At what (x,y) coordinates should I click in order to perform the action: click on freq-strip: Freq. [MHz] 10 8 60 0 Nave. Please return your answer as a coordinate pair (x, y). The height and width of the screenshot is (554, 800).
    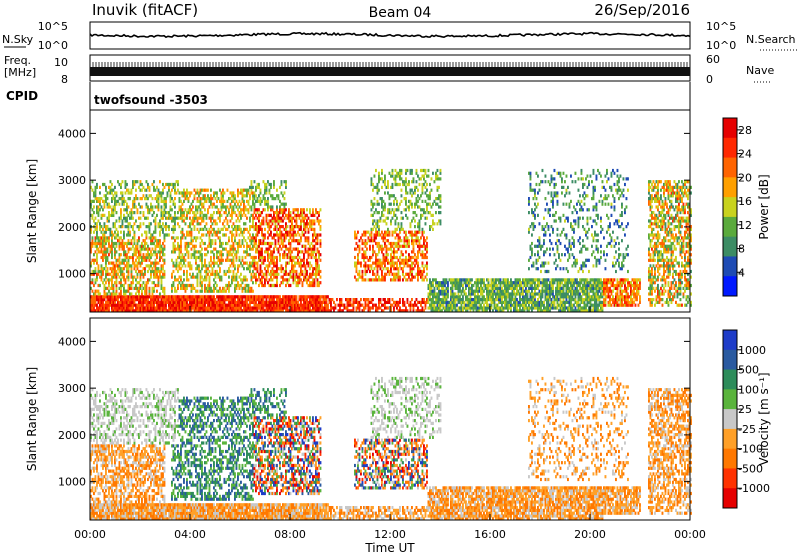
    Looking at the image, I should click on (389, 69).